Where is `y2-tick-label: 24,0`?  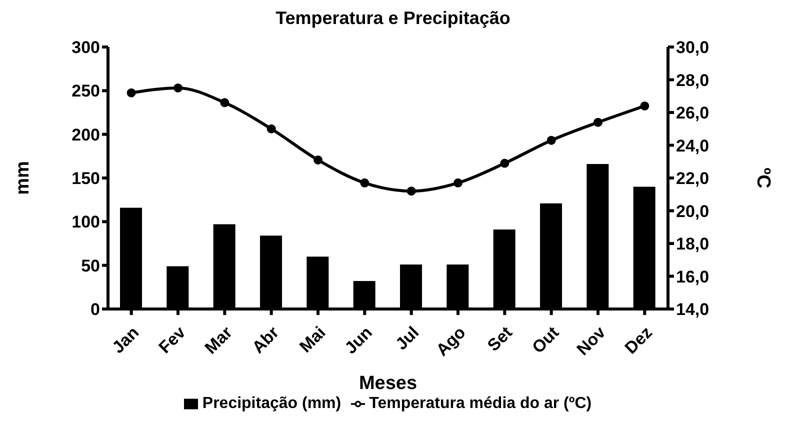 y2-tick-label: 24,0 is located at coordinates (693, 146).